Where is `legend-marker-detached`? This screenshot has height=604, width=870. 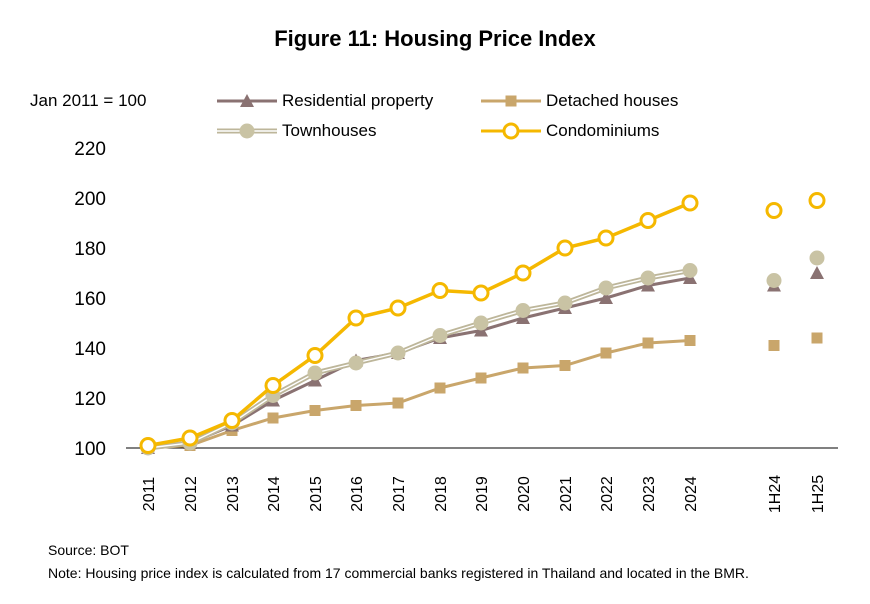
legend-marker-detached is located at coordinates (511, 101).